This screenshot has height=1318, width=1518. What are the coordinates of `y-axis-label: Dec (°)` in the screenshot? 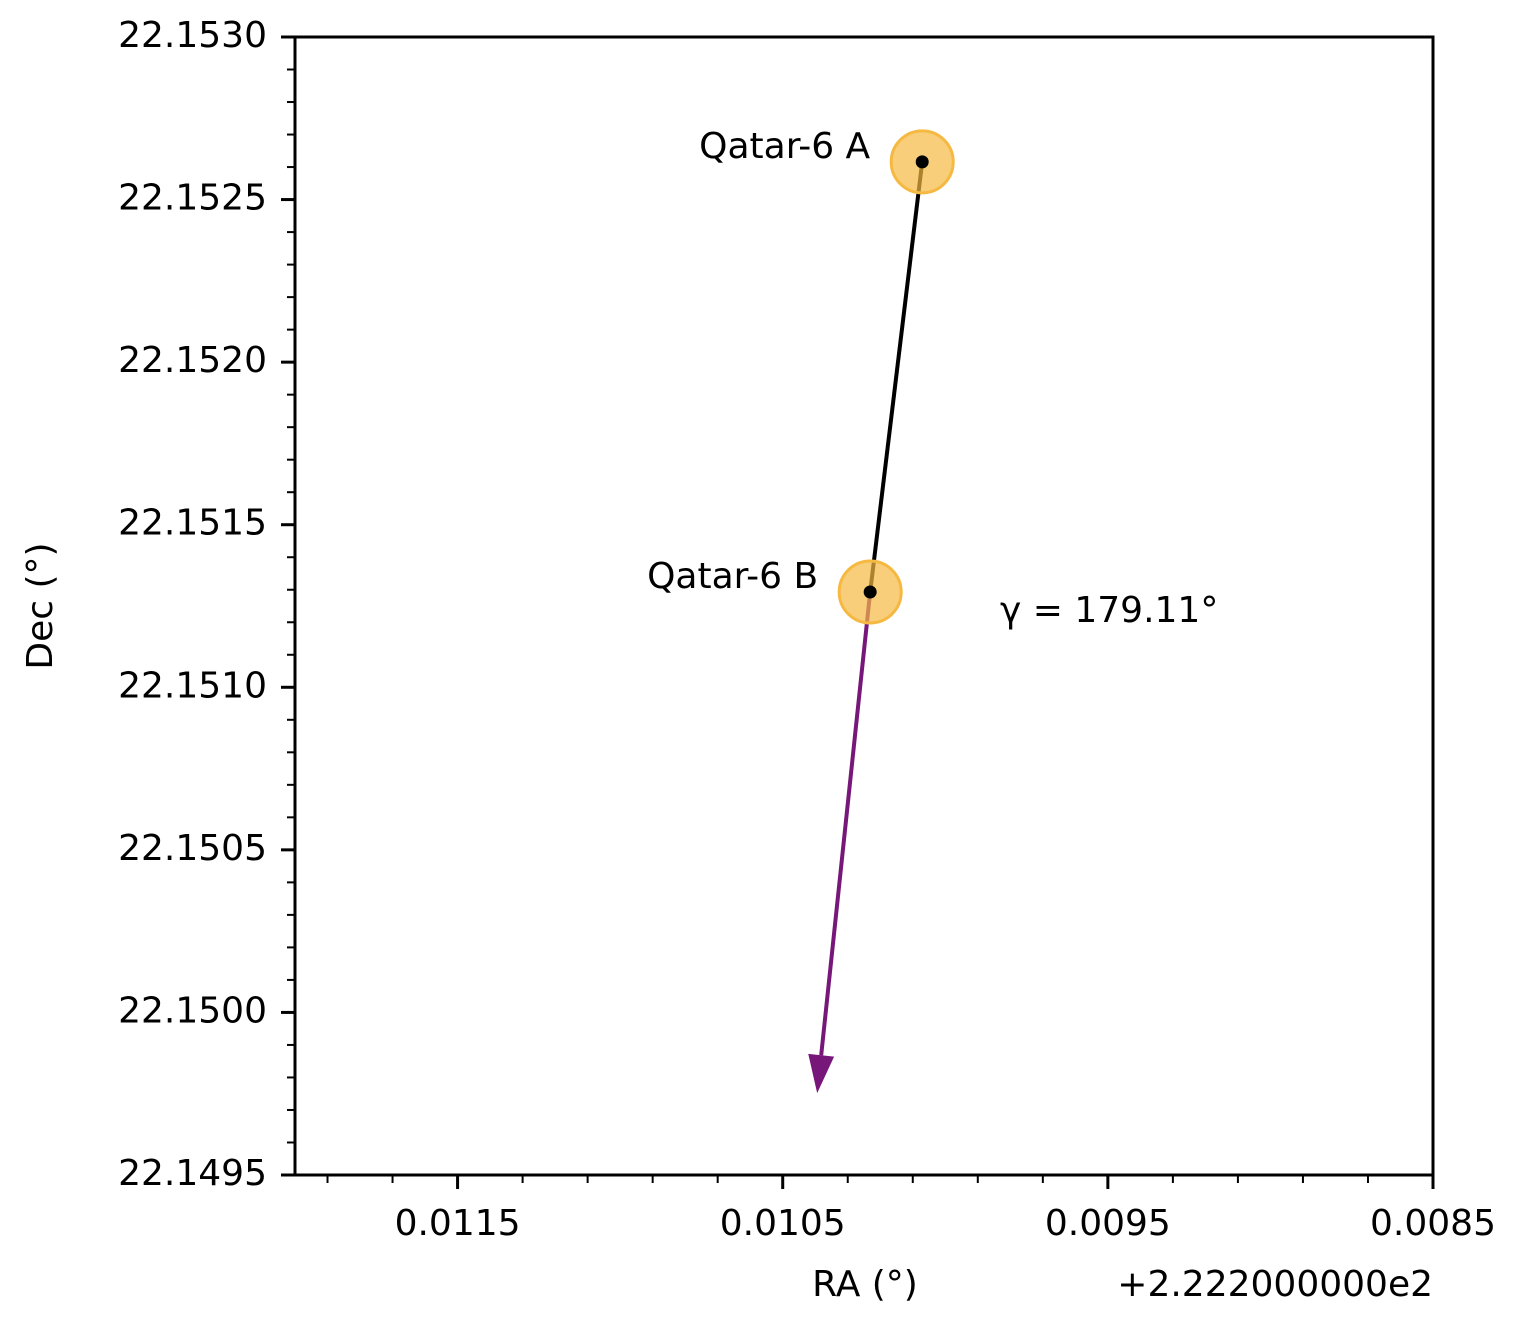 It's located at (40, 605).